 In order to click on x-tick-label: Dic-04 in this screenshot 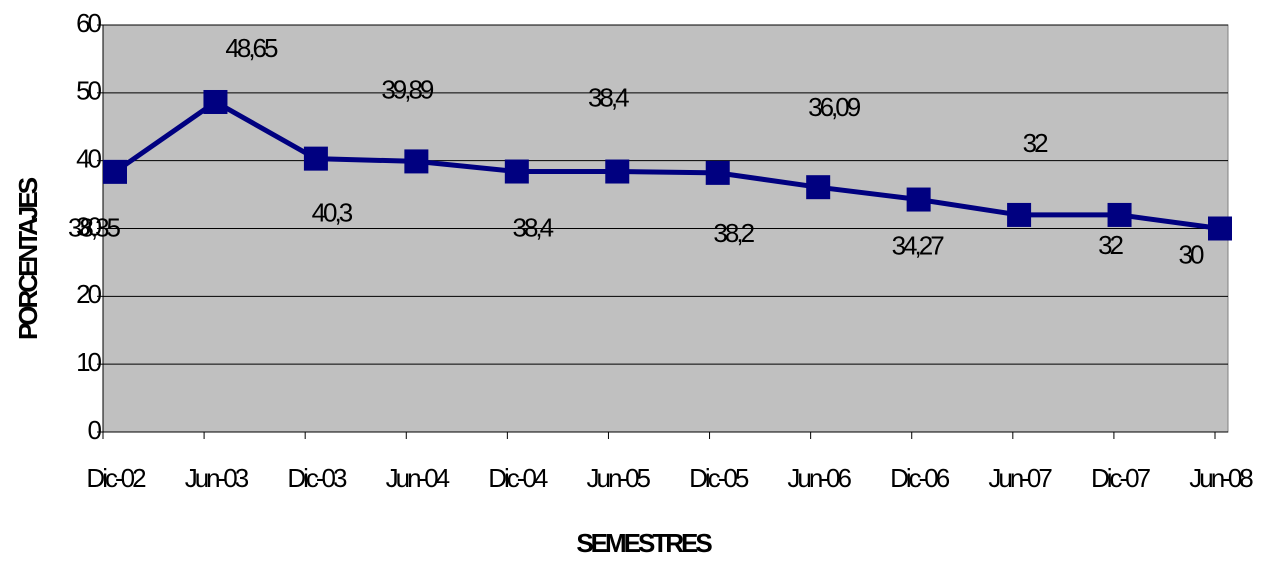, I will do `click(518, 478)`.